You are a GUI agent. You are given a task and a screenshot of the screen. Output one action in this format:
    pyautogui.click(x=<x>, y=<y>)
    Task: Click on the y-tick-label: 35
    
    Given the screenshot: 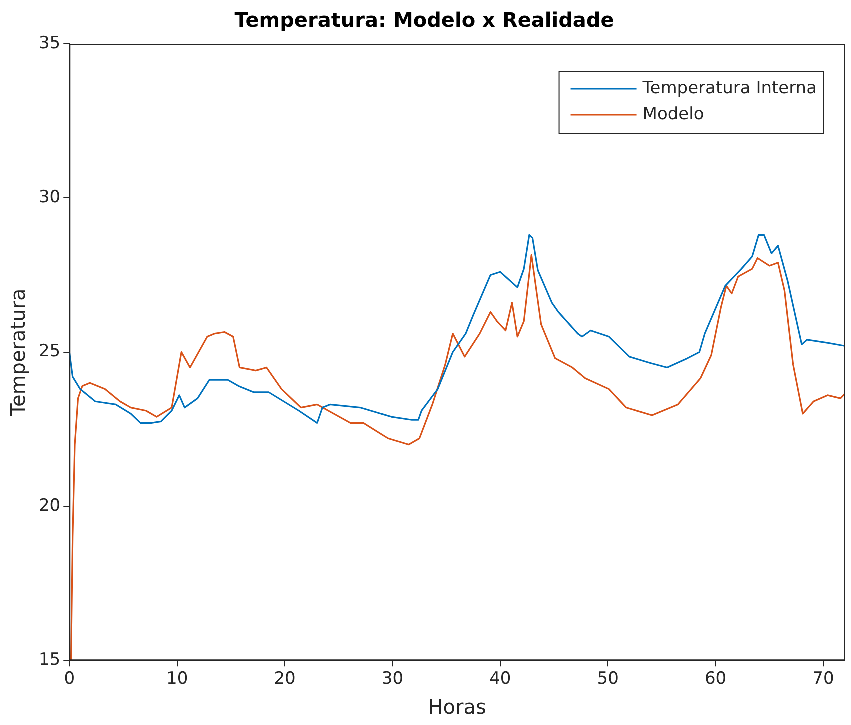 What is the action you would take?
    pyautogui.click(x=49, y=43)
    